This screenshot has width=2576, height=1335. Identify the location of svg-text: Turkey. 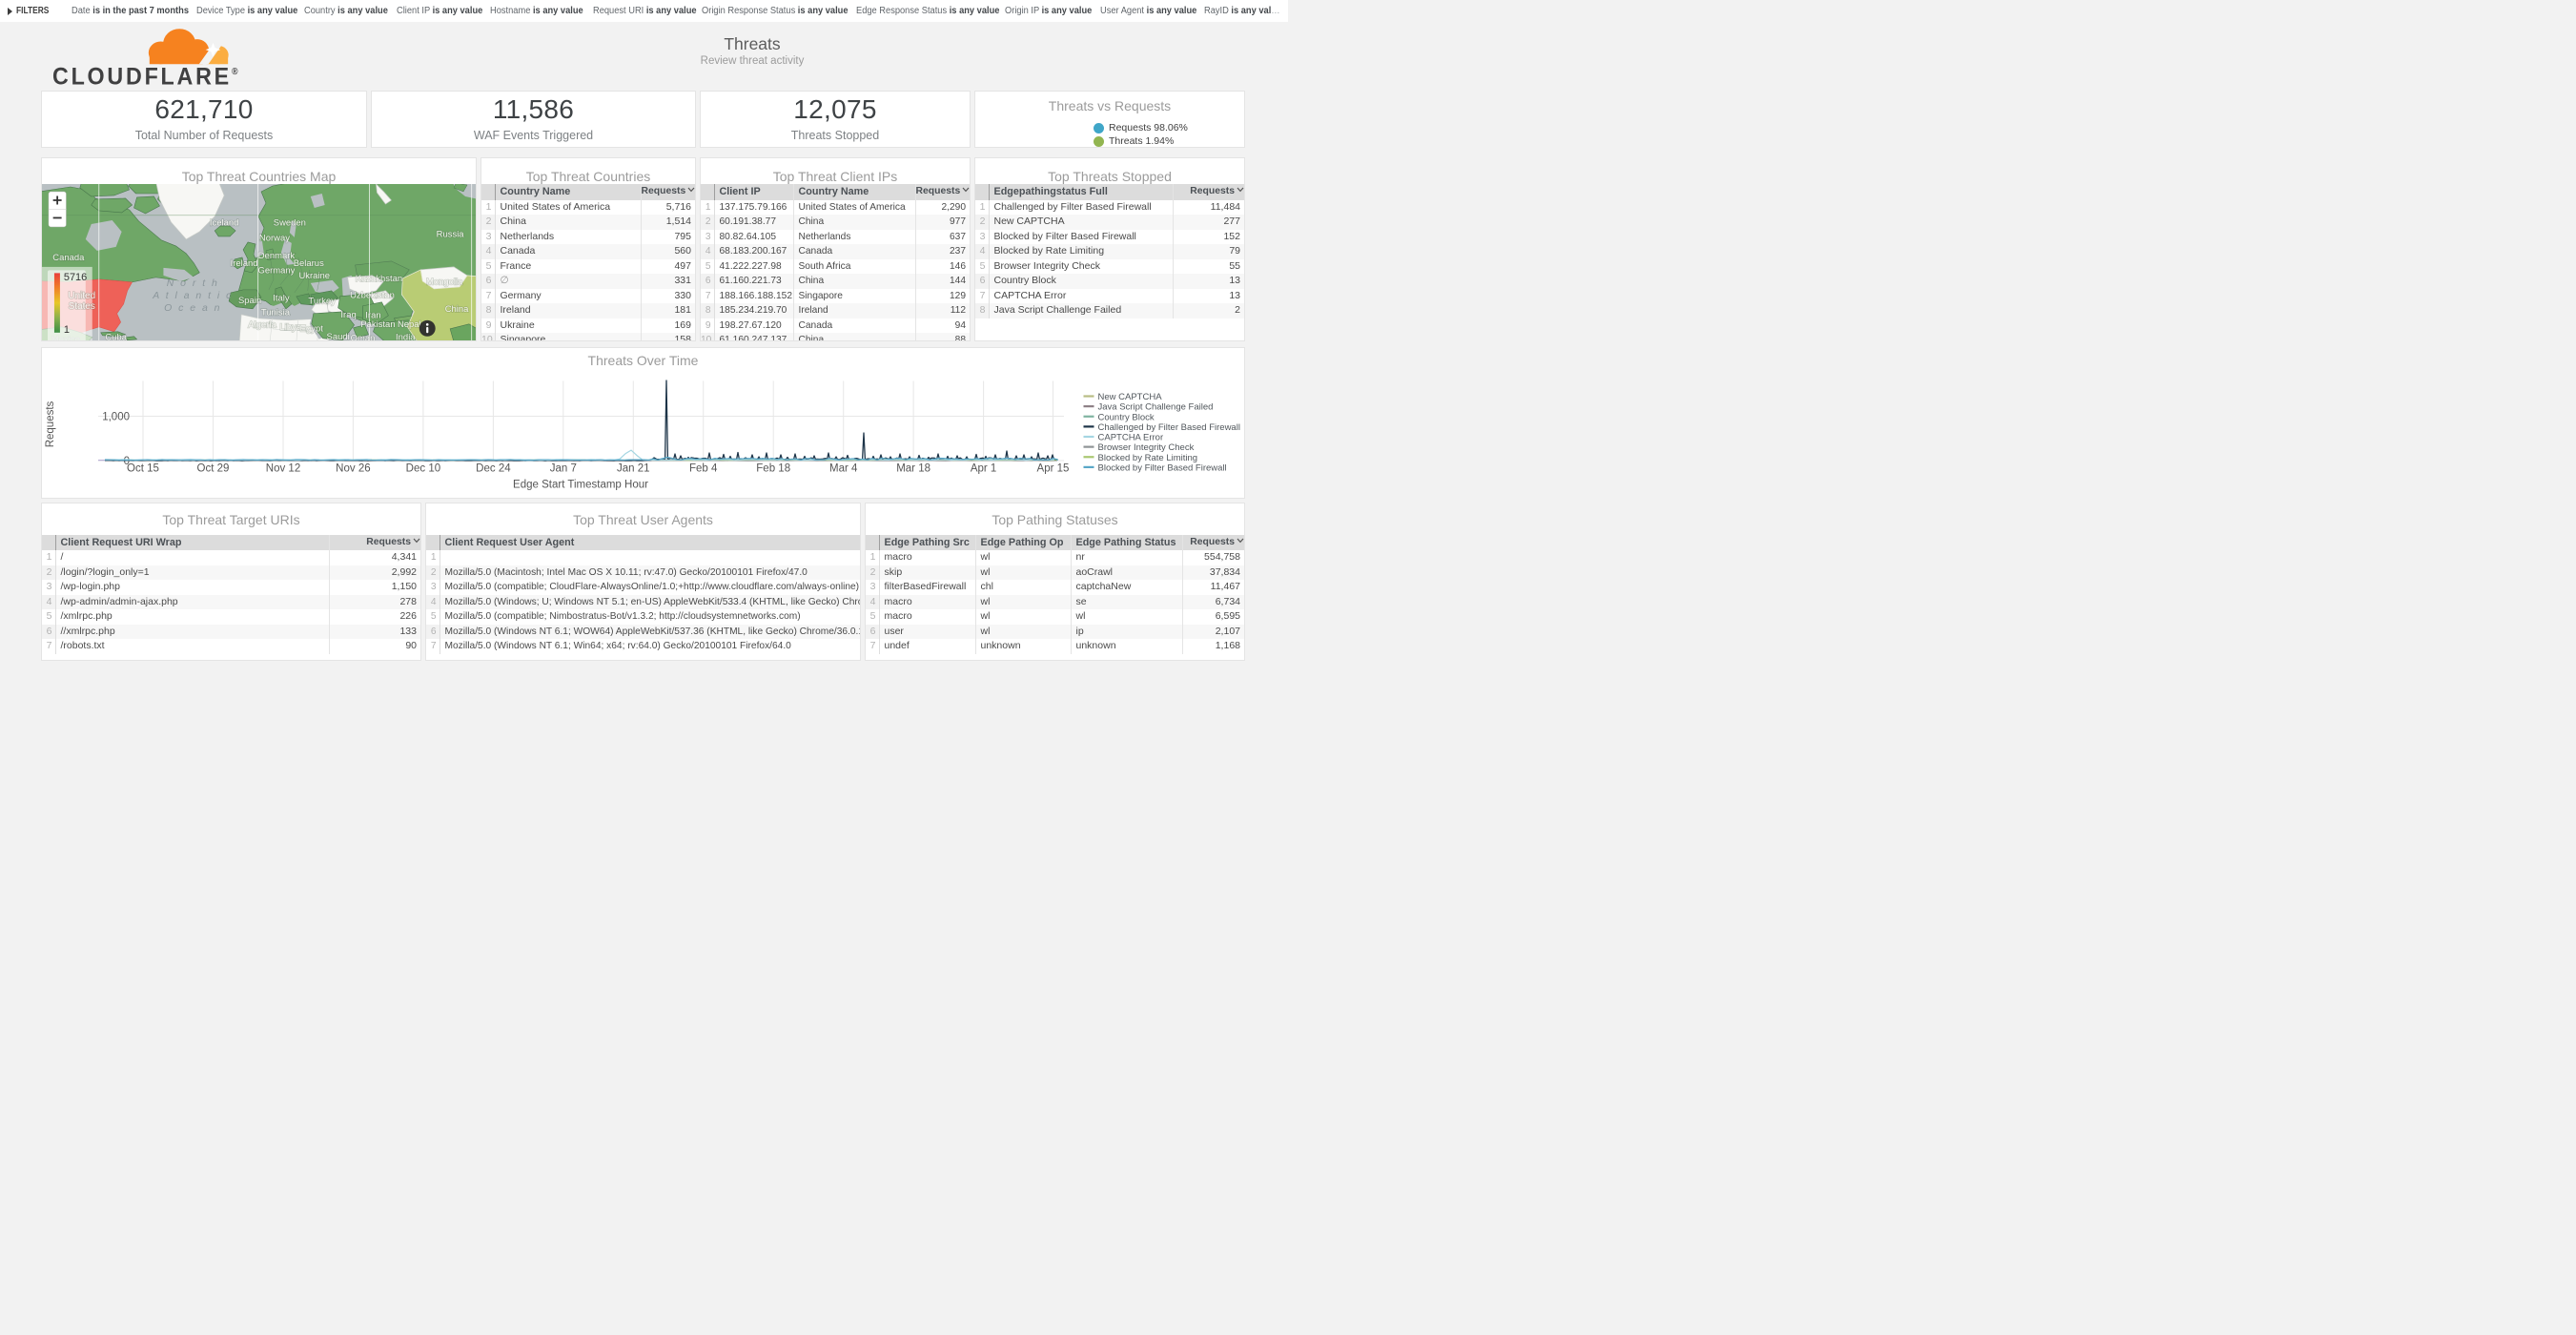
(322, 301).